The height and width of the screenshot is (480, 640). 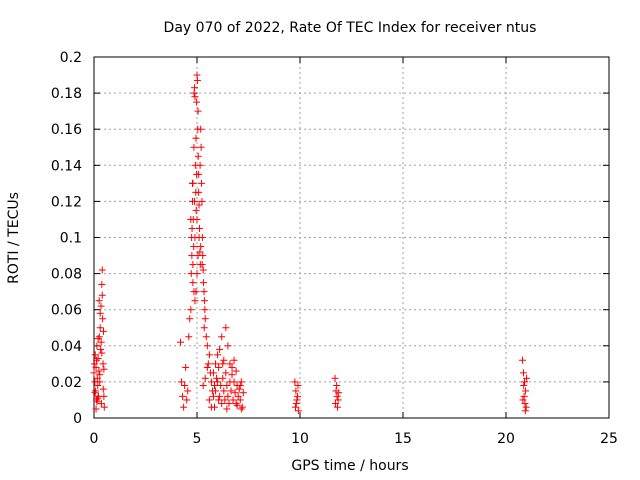 I want to click on y-tick-label: 0.04, so click(x=66, y=347).